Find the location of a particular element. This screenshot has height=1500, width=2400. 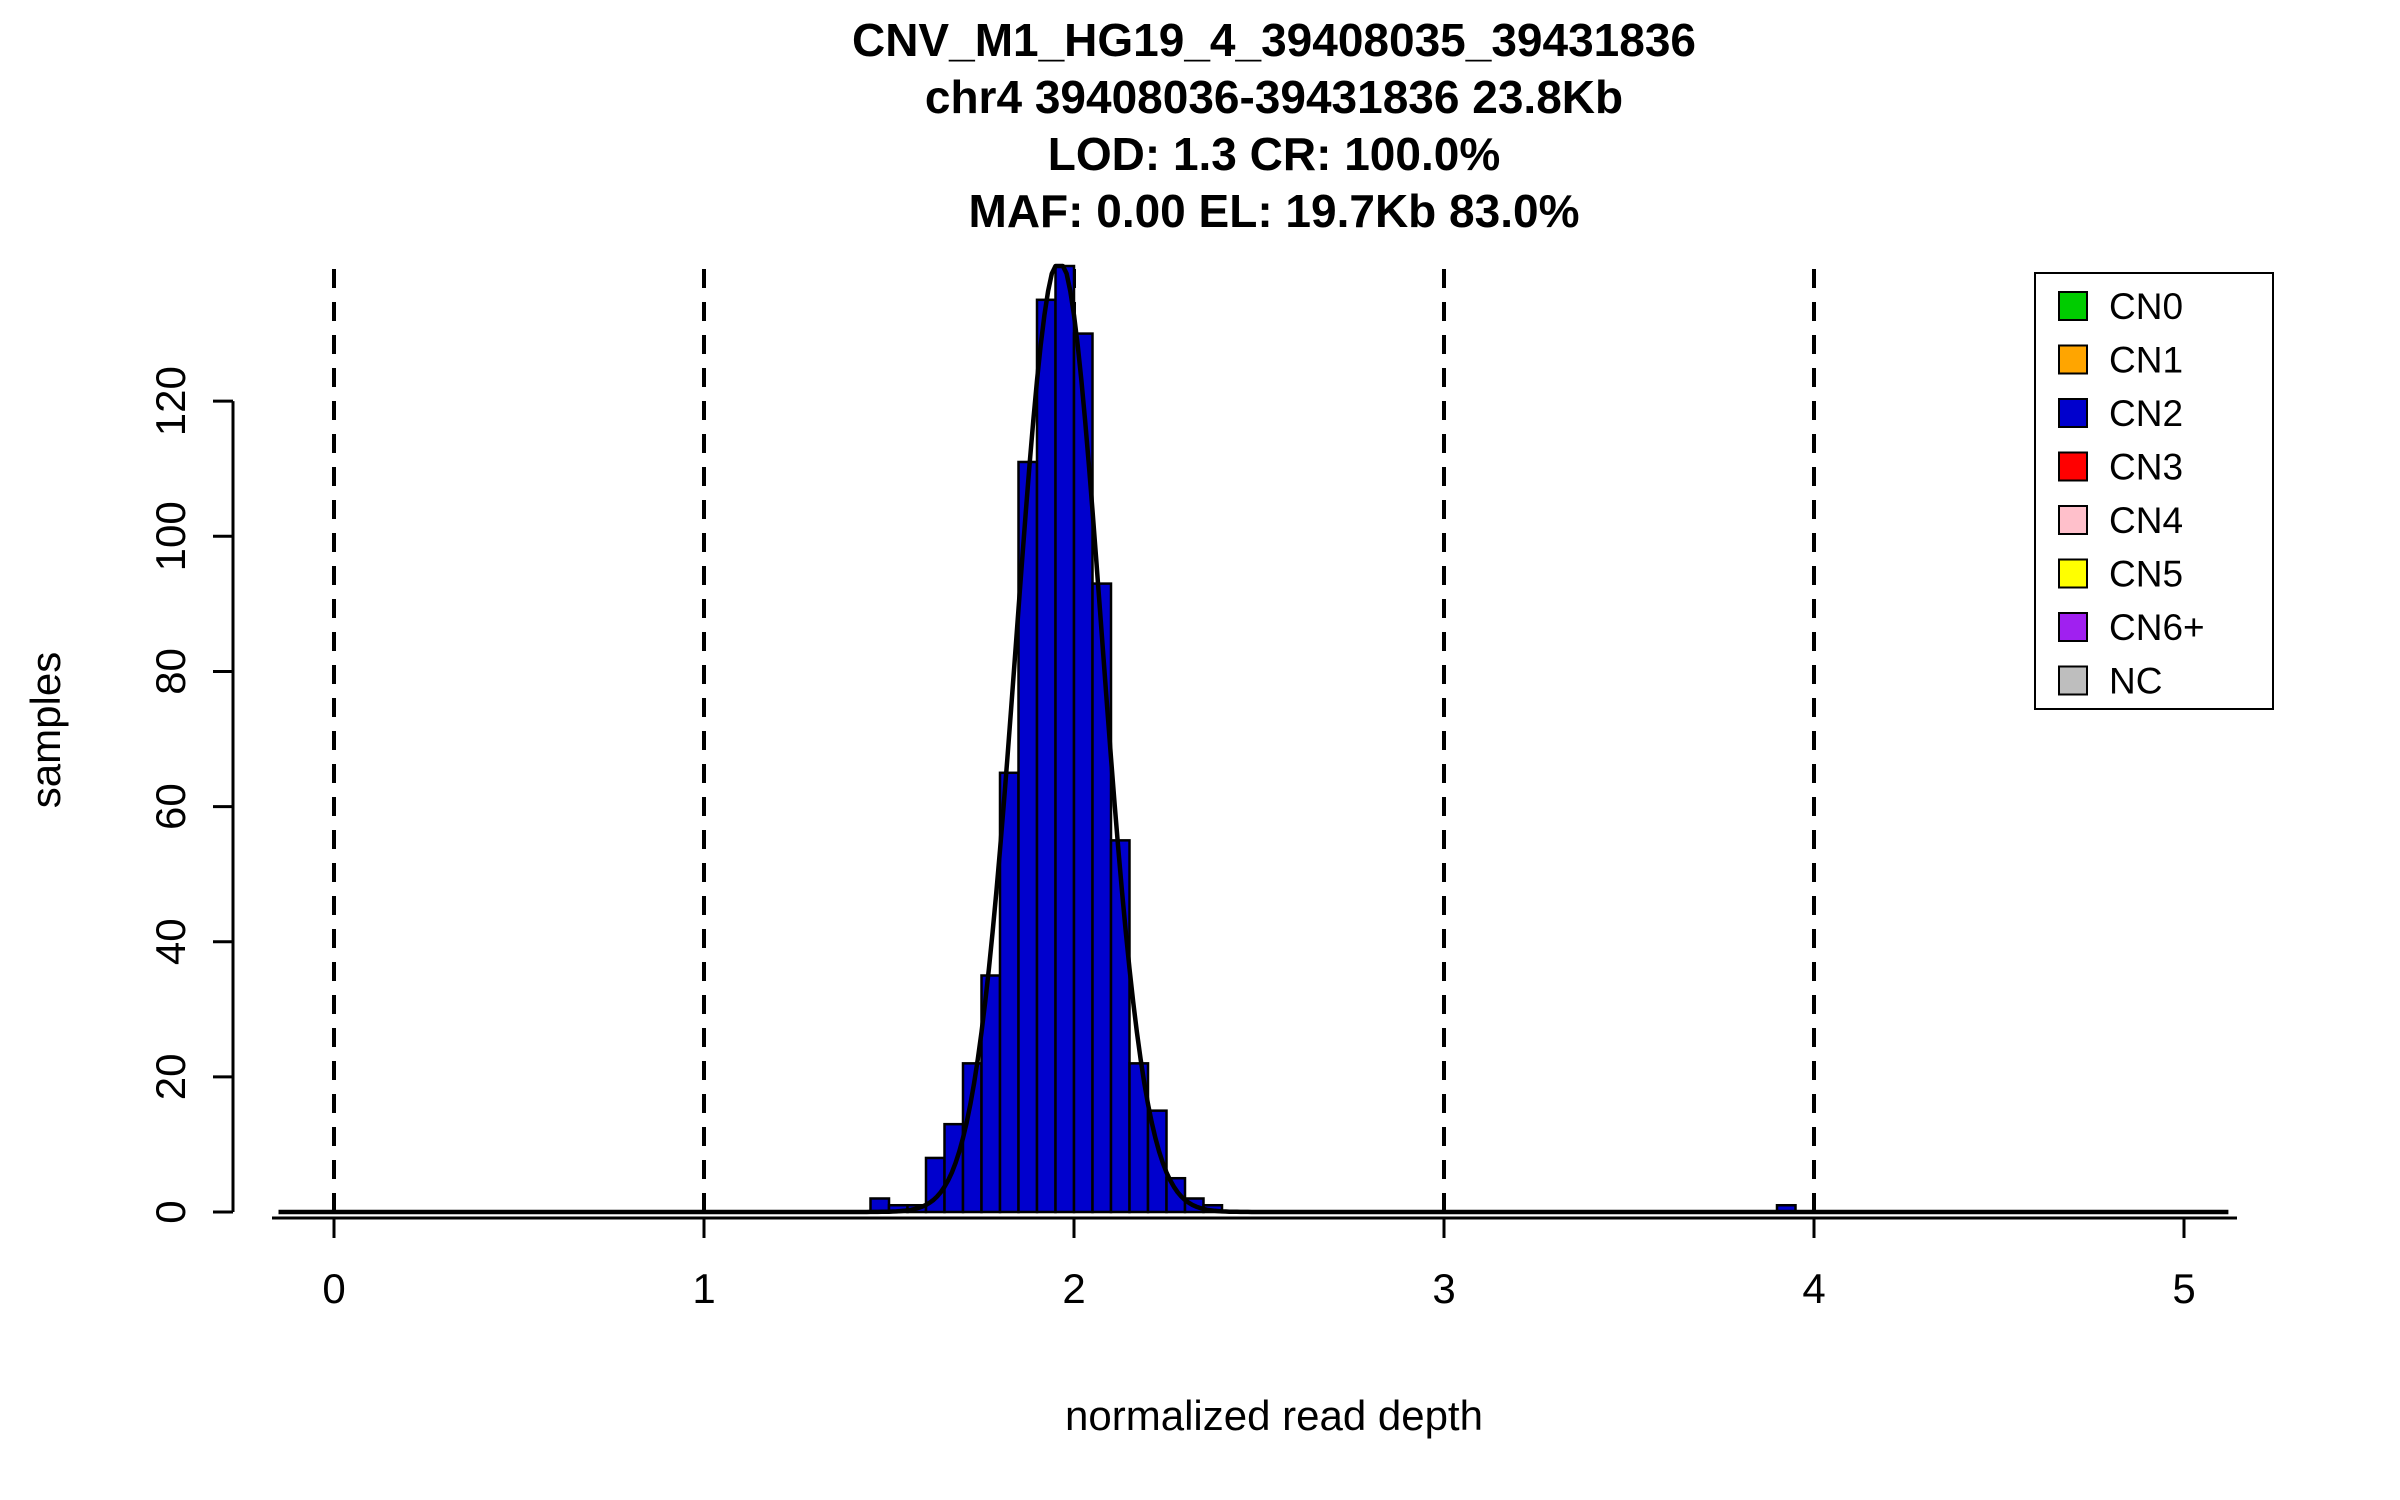

chart-title-line-1: CNV_M1_HG19_4_39408035_39431836 is located at coordinates (1273, 40).